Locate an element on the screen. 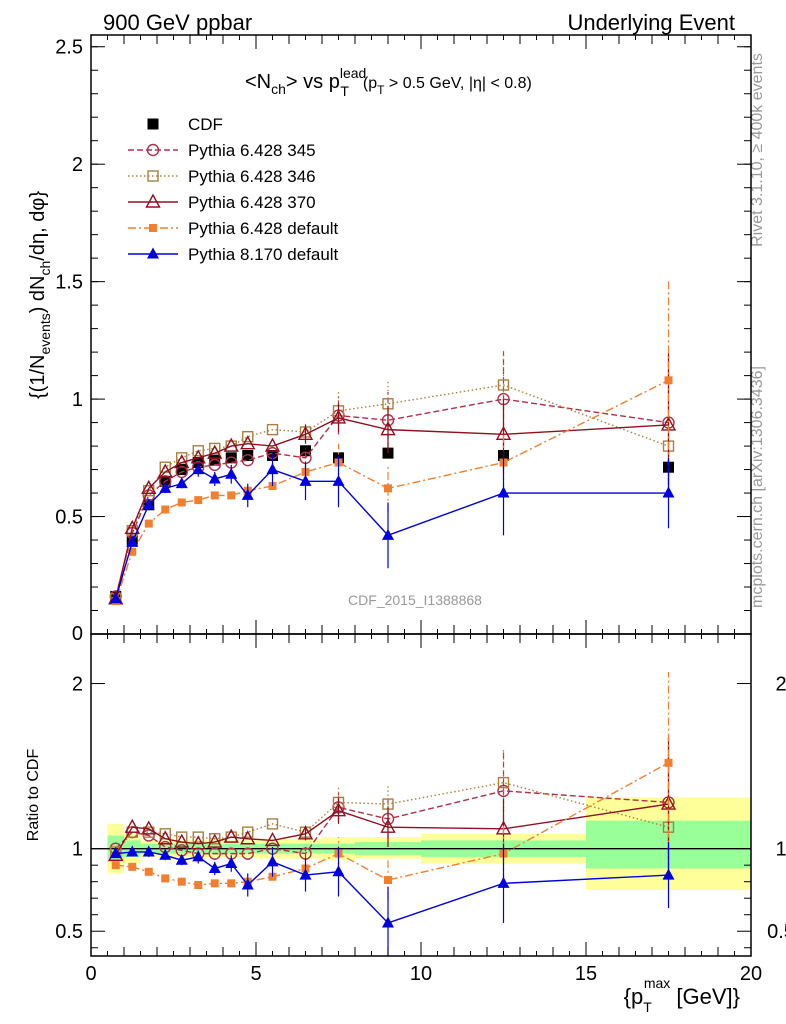 The width and height of the screenshot is (786, 1024). x-tick-label: 10 is located at coordinates (421, 974).